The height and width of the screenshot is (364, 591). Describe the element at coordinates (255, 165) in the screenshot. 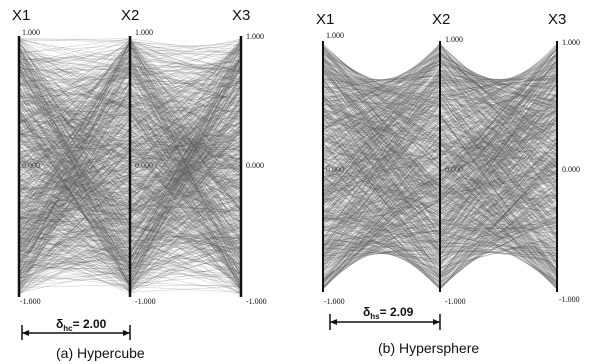

I see `tick-mid-x3-hypercube: 0.000` at that location.